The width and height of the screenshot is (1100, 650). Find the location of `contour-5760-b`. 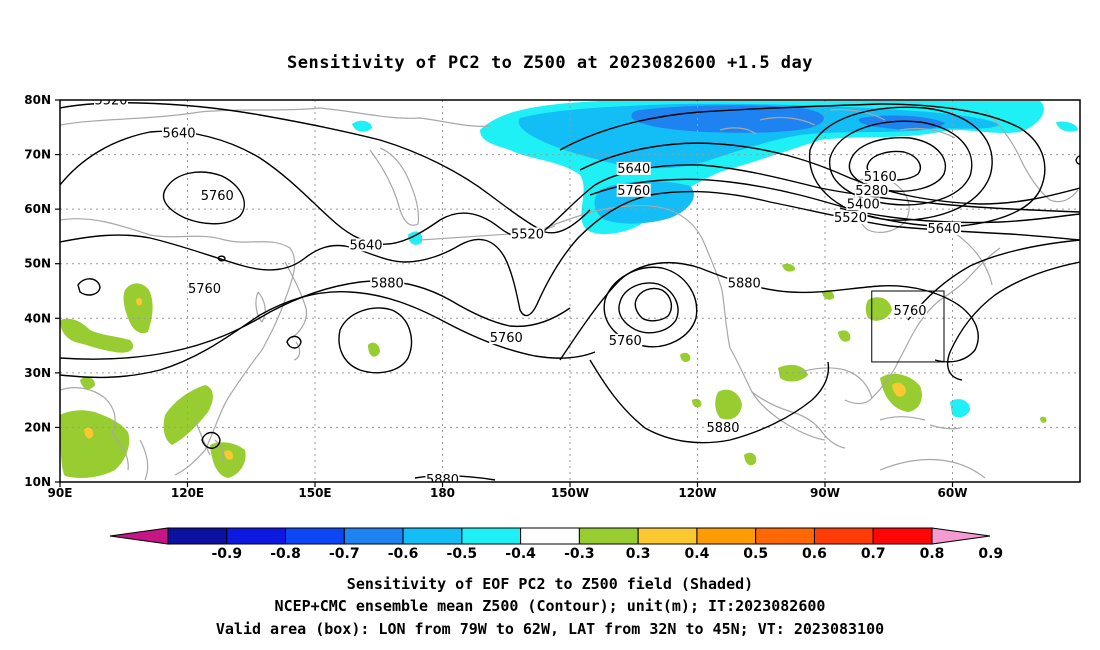

contour-5760-b is located at coordinates (315, 320).